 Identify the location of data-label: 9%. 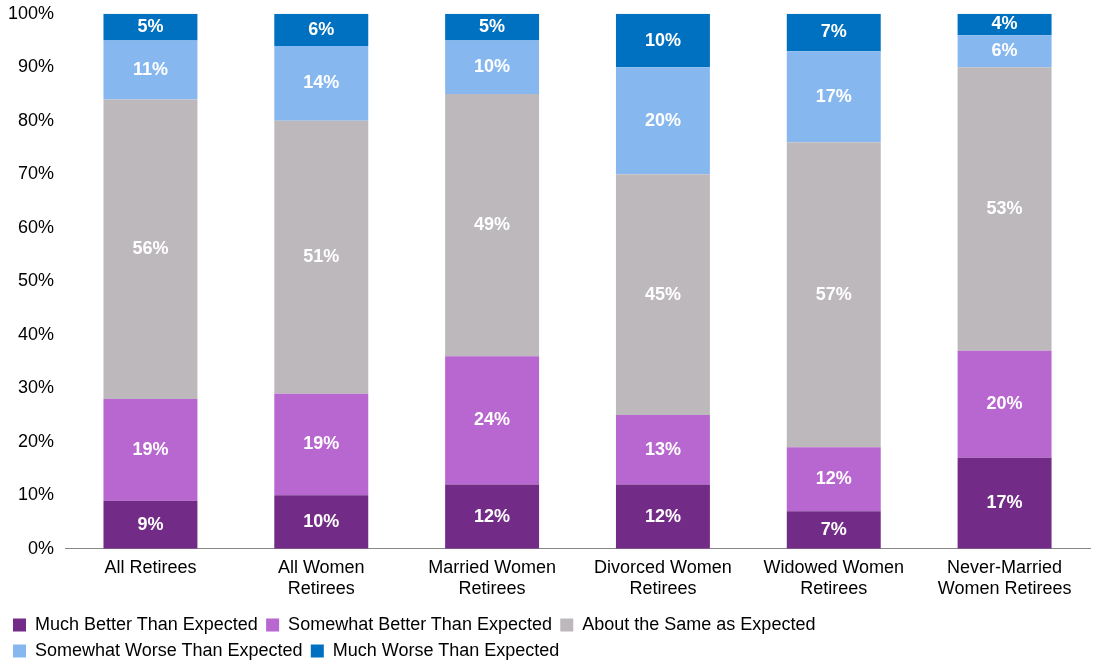
(150, 523).